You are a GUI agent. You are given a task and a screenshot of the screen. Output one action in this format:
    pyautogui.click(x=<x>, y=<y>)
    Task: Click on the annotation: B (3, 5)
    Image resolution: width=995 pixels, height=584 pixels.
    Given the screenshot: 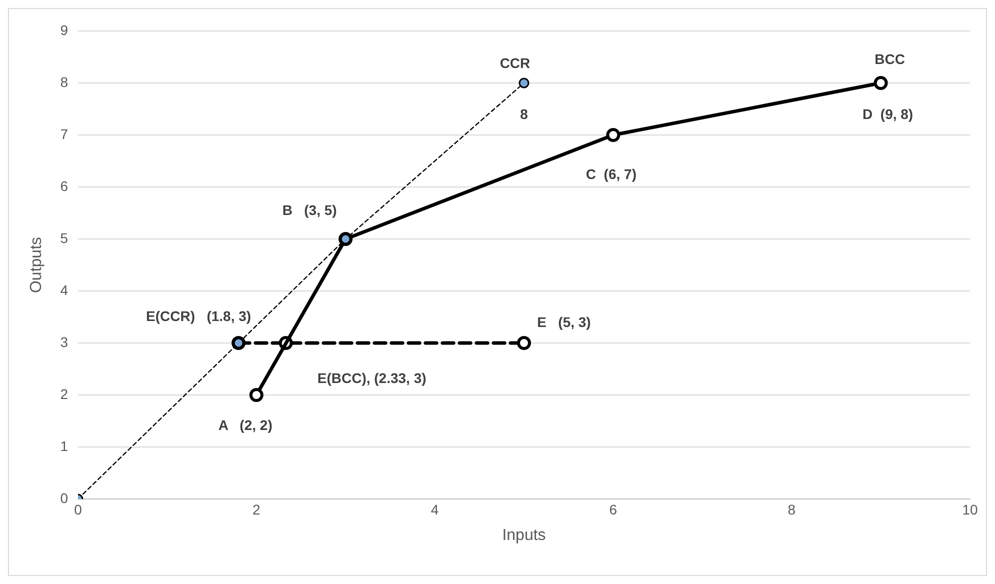 What is the action you would take?
    pyautogui.click(x=309, y=210)
    